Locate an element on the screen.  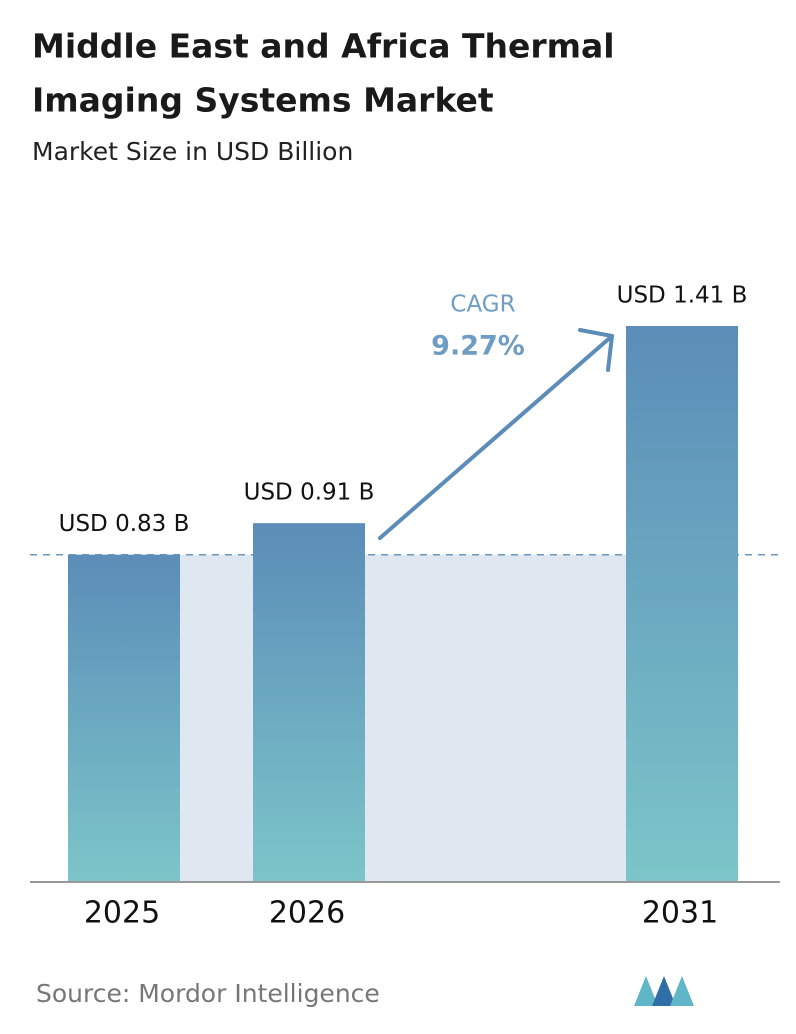
logo is located at coordinates (664, 991).